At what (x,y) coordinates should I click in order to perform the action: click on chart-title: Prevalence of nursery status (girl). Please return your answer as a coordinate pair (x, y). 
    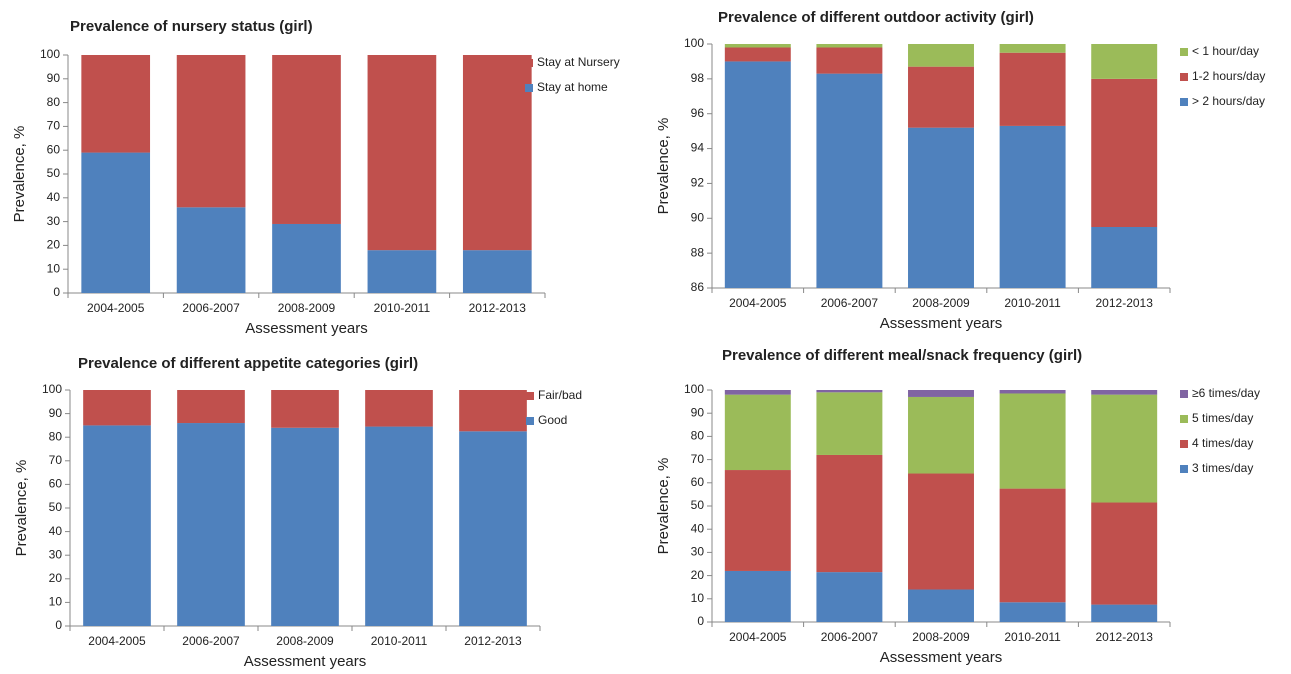
    Looking at the image, I should click on (191, 26).